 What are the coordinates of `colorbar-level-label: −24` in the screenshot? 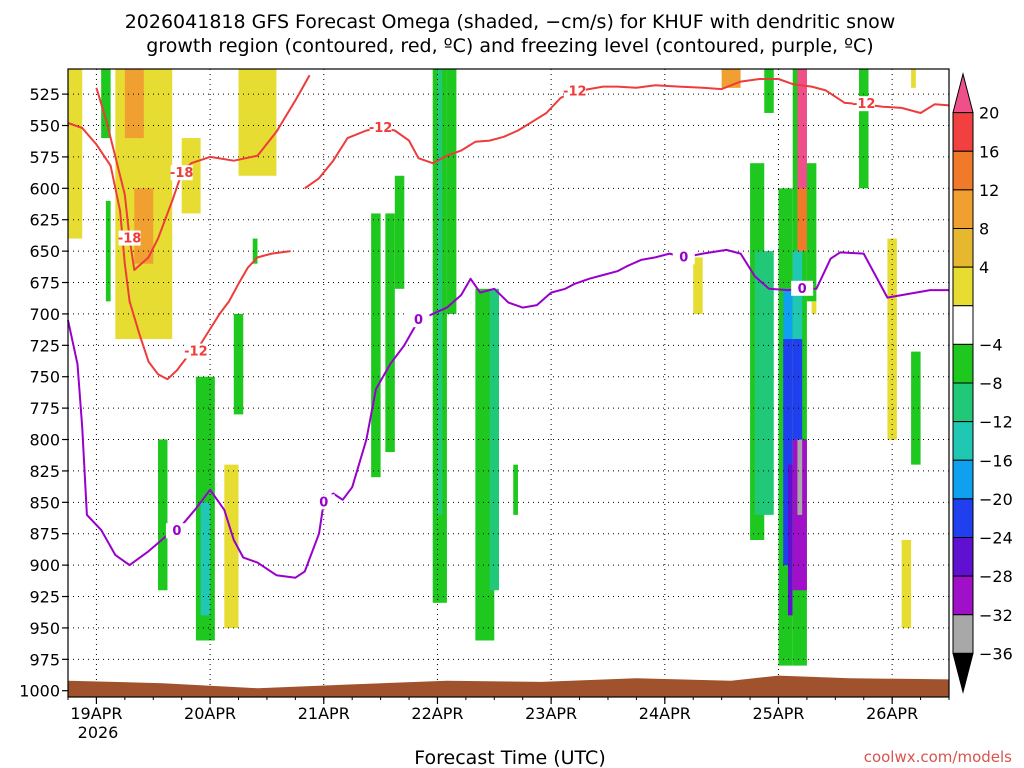 It's located at (996, 538).